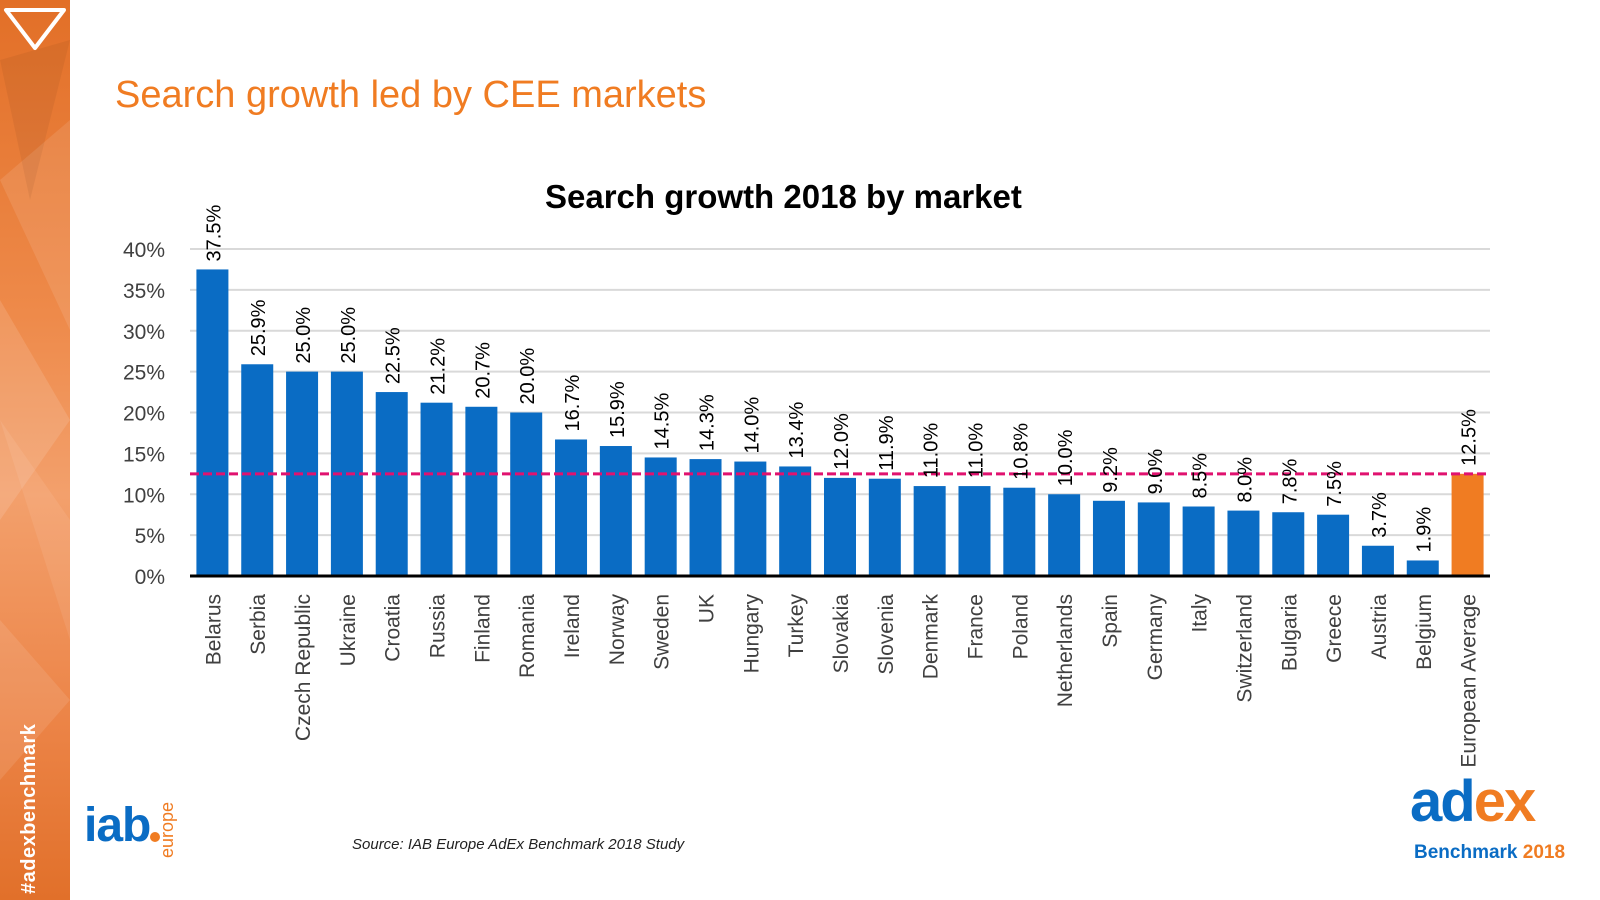 The image size is (1600, 900). What do you see at coordinates (144, 250) in the screenshot?
I see `y-tick-label: 40%` at bounding box center [144, 250].